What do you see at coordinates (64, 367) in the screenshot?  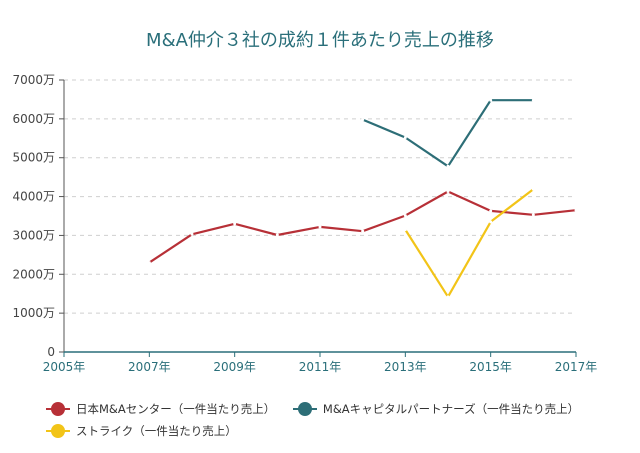 I see `x-tick-label: 2005年` at bounding box center [64, 367].